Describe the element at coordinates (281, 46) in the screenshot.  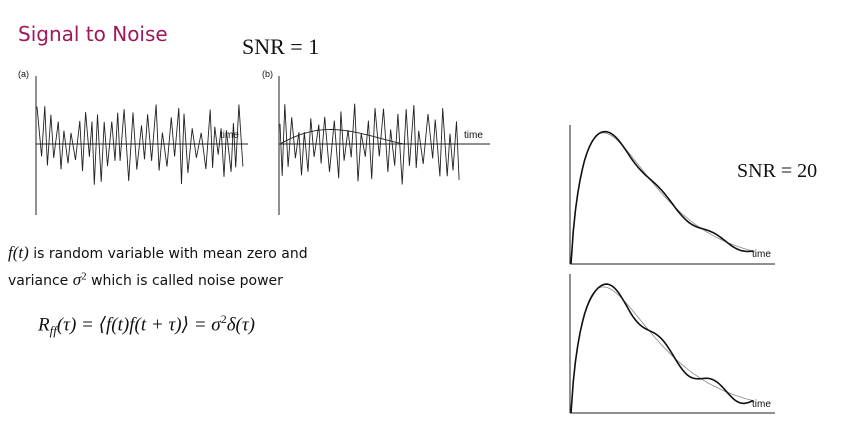
I see `snr-low-label: SNR = 1` at that location.